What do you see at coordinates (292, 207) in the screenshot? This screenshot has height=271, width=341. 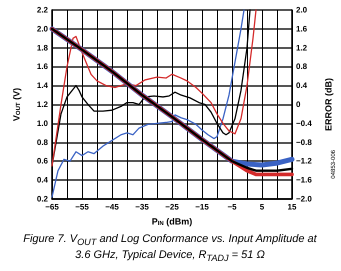 I see `x-tick-label: 15` at bounding box center [292, 207].